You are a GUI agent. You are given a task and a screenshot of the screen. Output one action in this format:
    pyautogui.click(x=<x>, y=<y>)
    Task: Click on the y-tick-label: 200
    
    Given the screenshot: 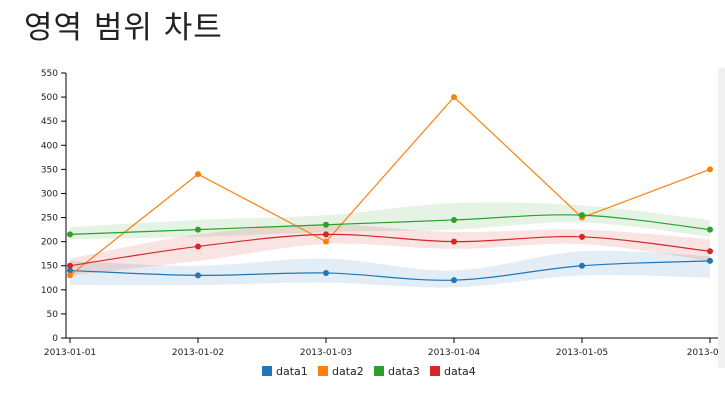 What is the action you would take?
    pyautogui.click(x=49, y=243)
    